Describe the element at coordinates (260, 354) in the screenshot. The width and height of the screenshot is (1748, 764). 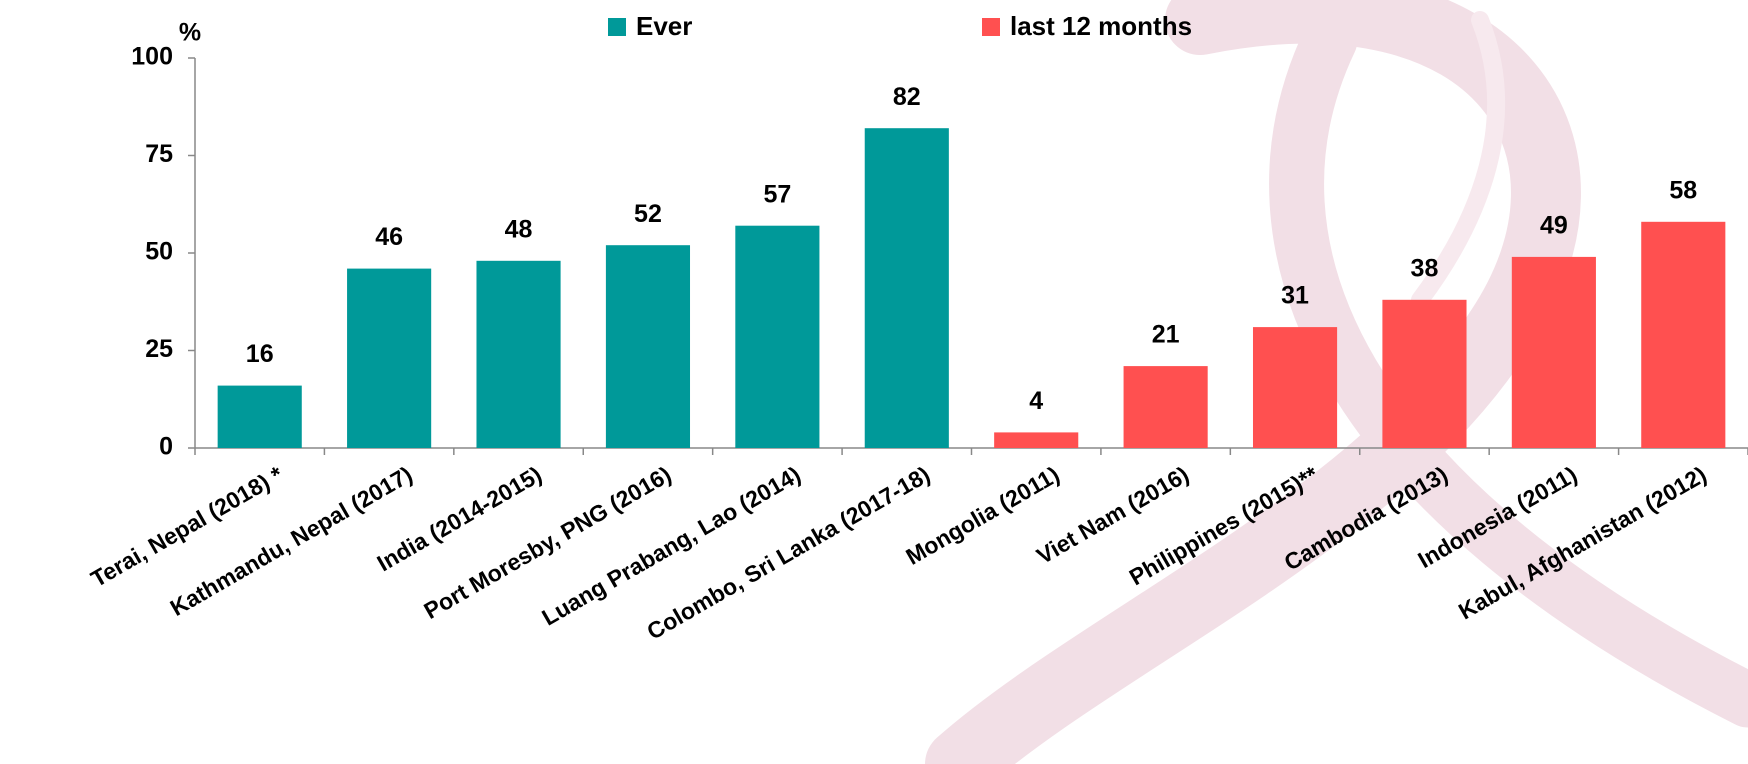
I see `value-label: 16` at that location.